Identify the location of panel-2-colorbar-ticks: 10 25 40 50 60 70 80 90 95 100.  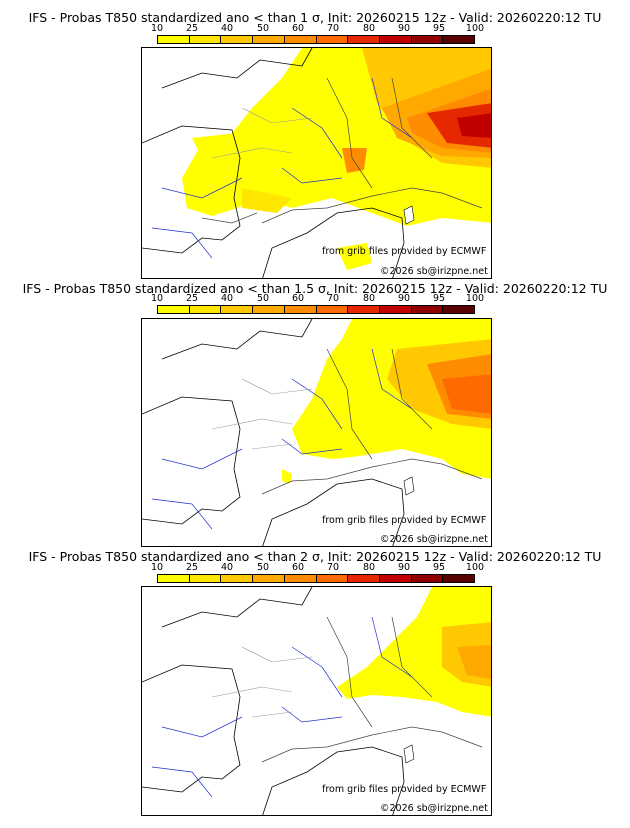
(317, 299).